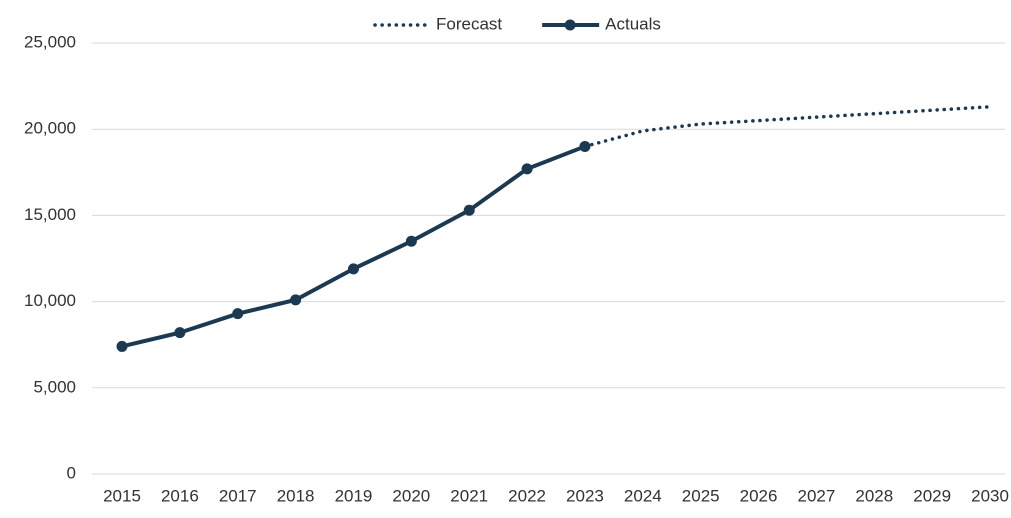 The image size is (1011, 518). Describe the element at coordinates (296, 495) in the screenshot. I see `x-tick-label: 2018` at that location.